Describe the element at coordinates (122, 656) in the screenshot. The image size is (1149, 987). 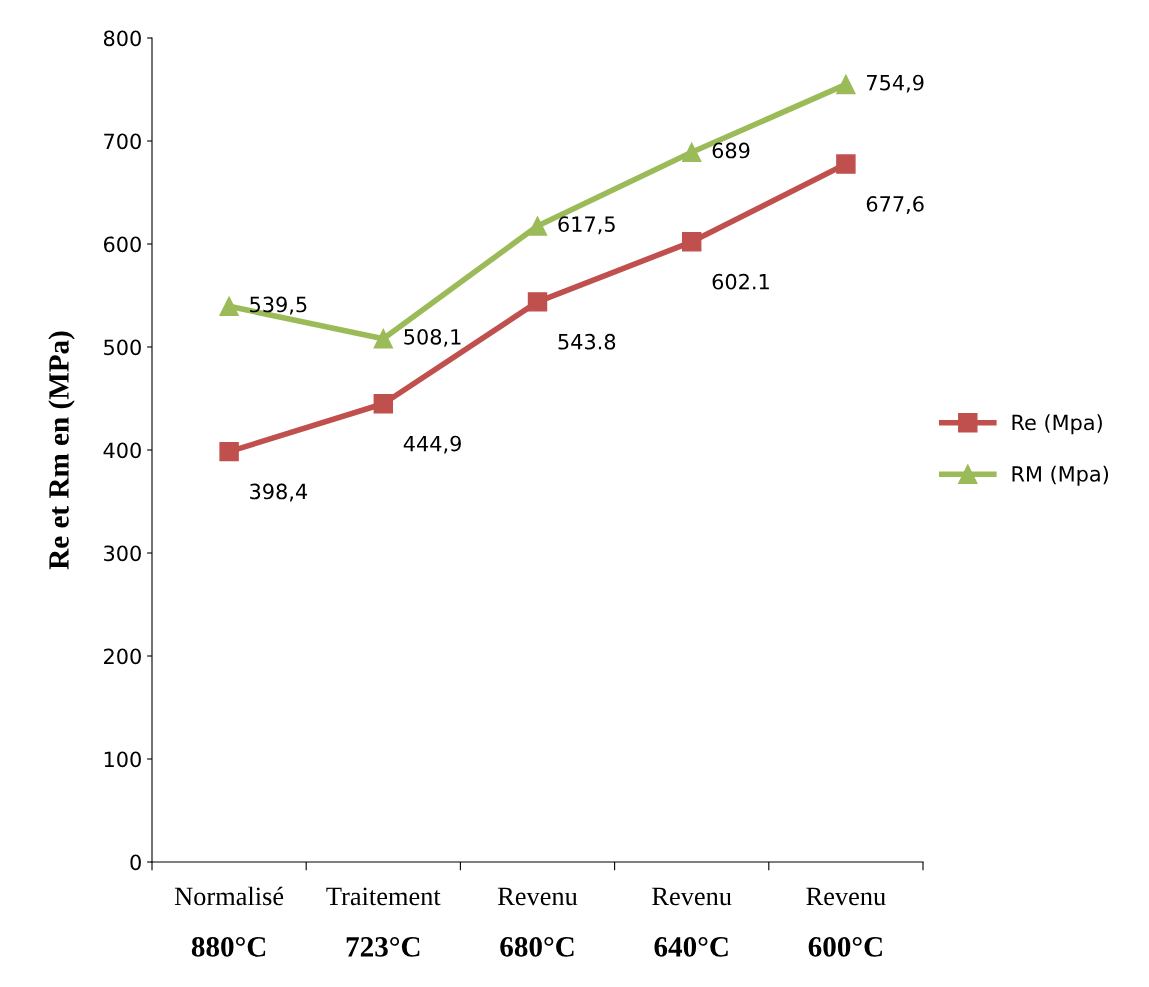
I see `y-tick-label: 200` at that location.